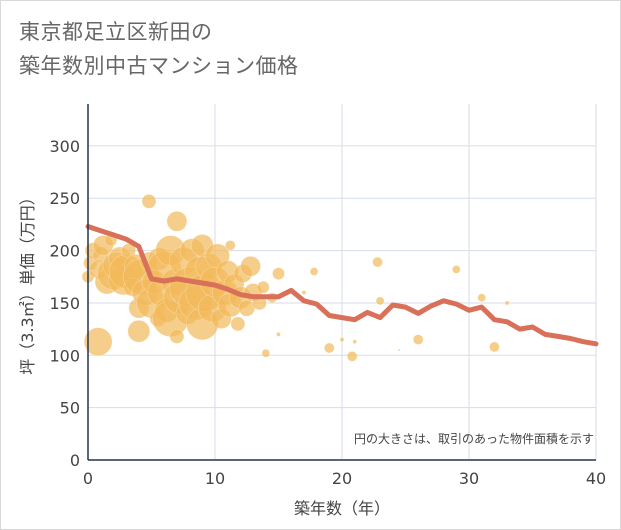 The width and height of the screenshot is (621, 530). I want to click on x-tick-20: 20, so click(342, 478).